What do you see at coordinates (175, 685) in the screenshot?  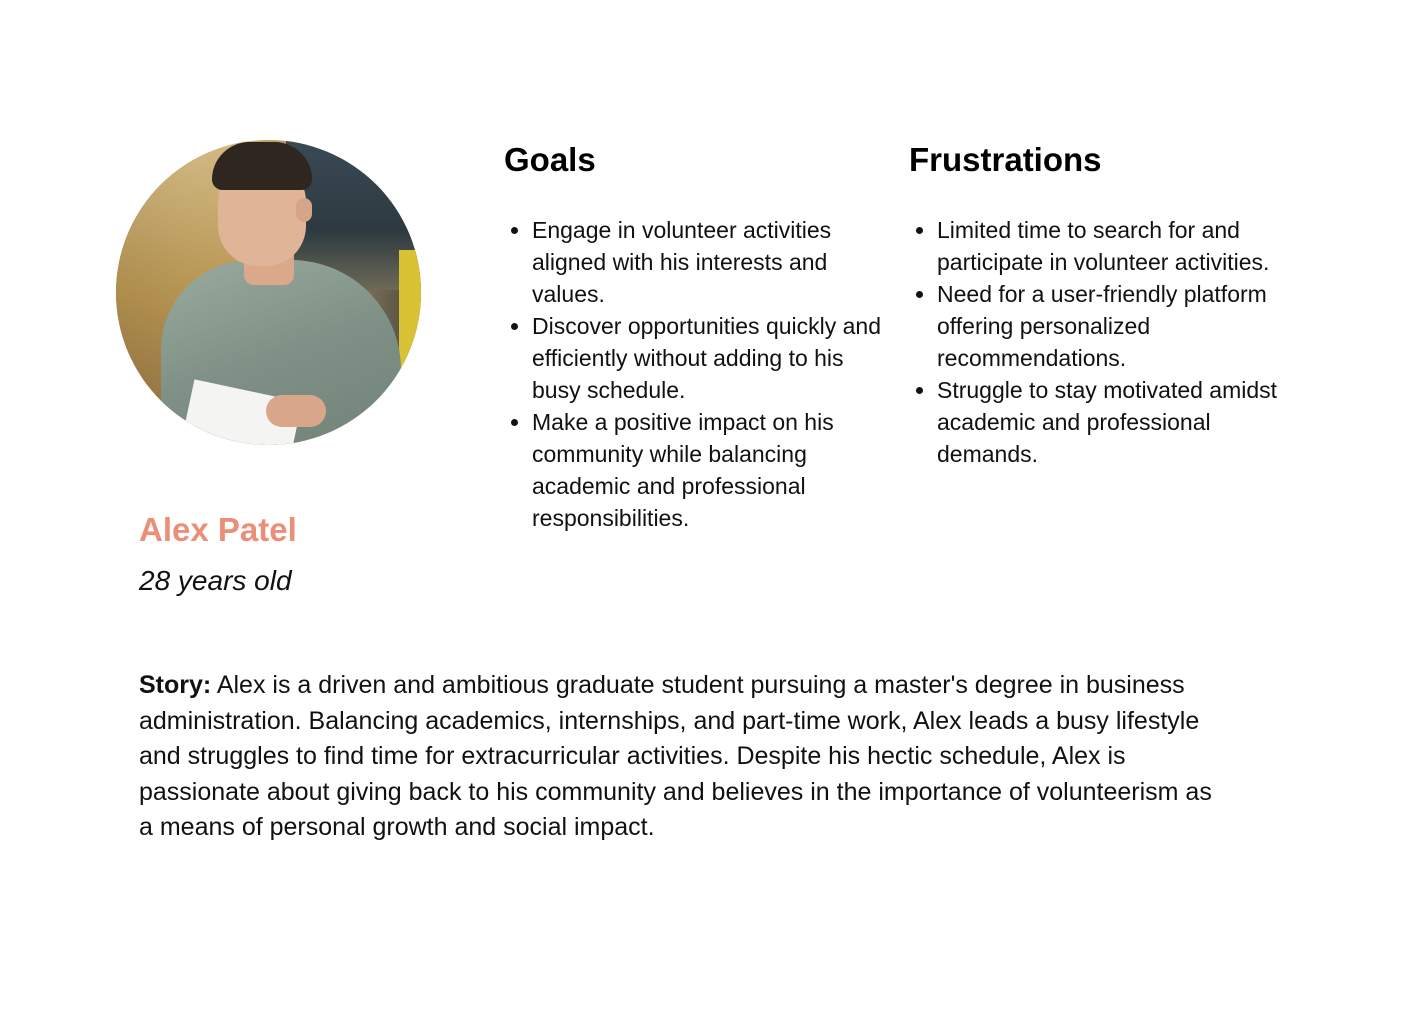 I see `story-label: Story:` at bounding box center [175, 685].